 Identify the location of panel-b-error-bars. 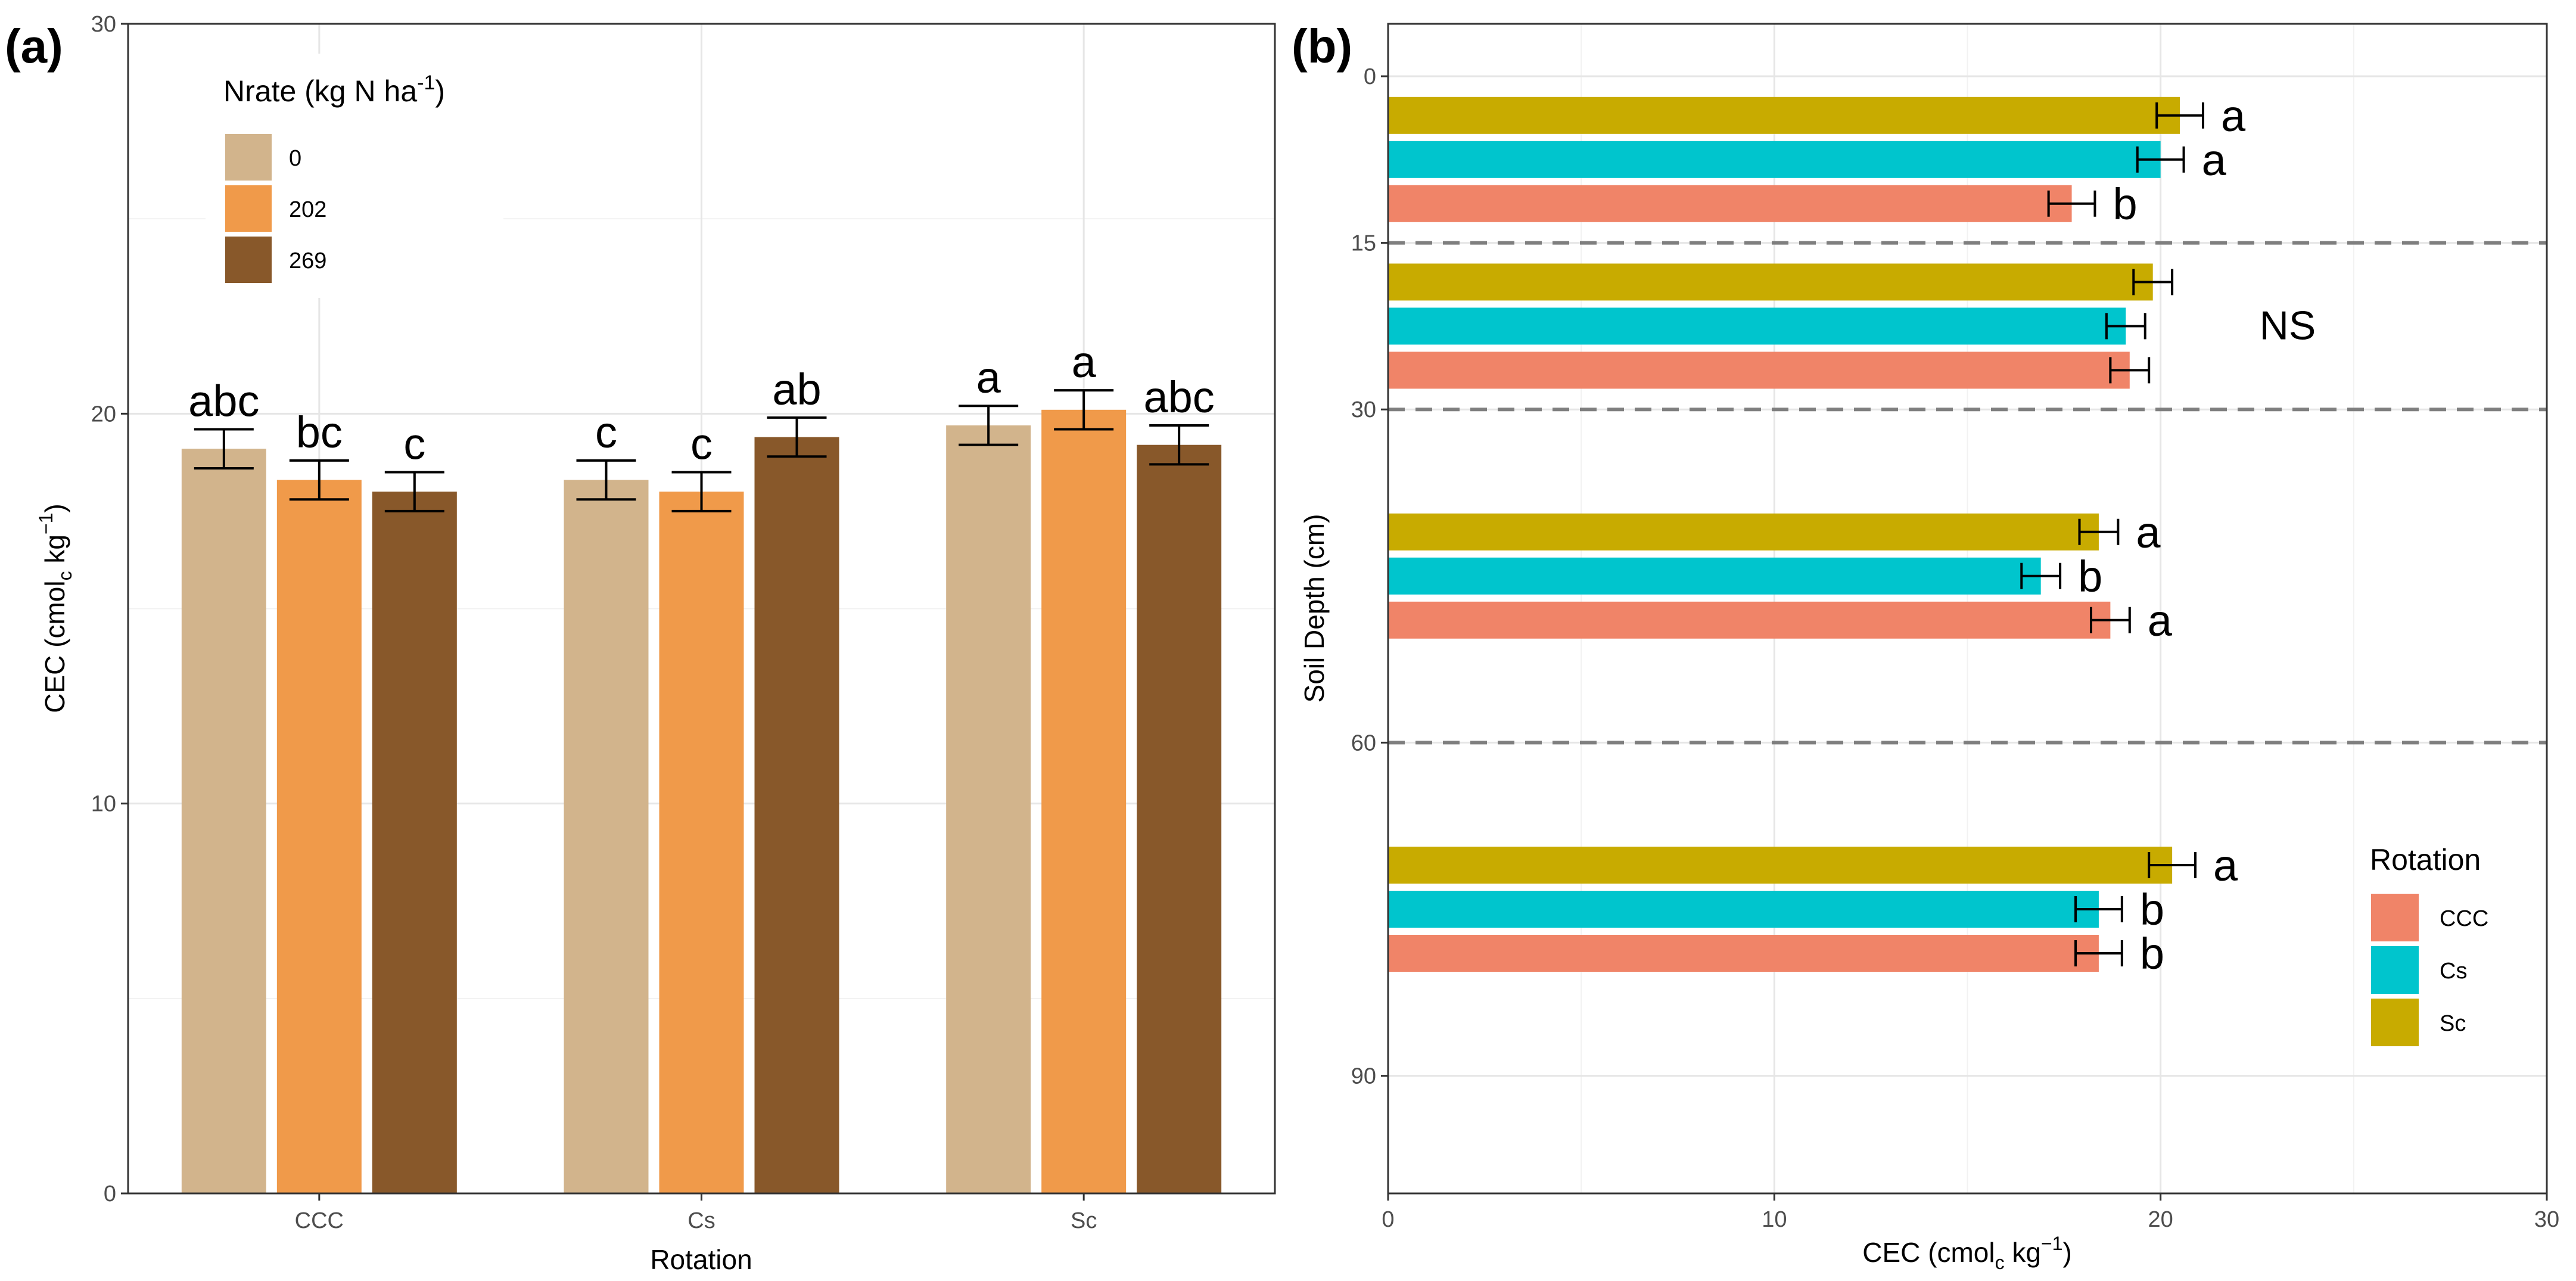
(2112, 534).